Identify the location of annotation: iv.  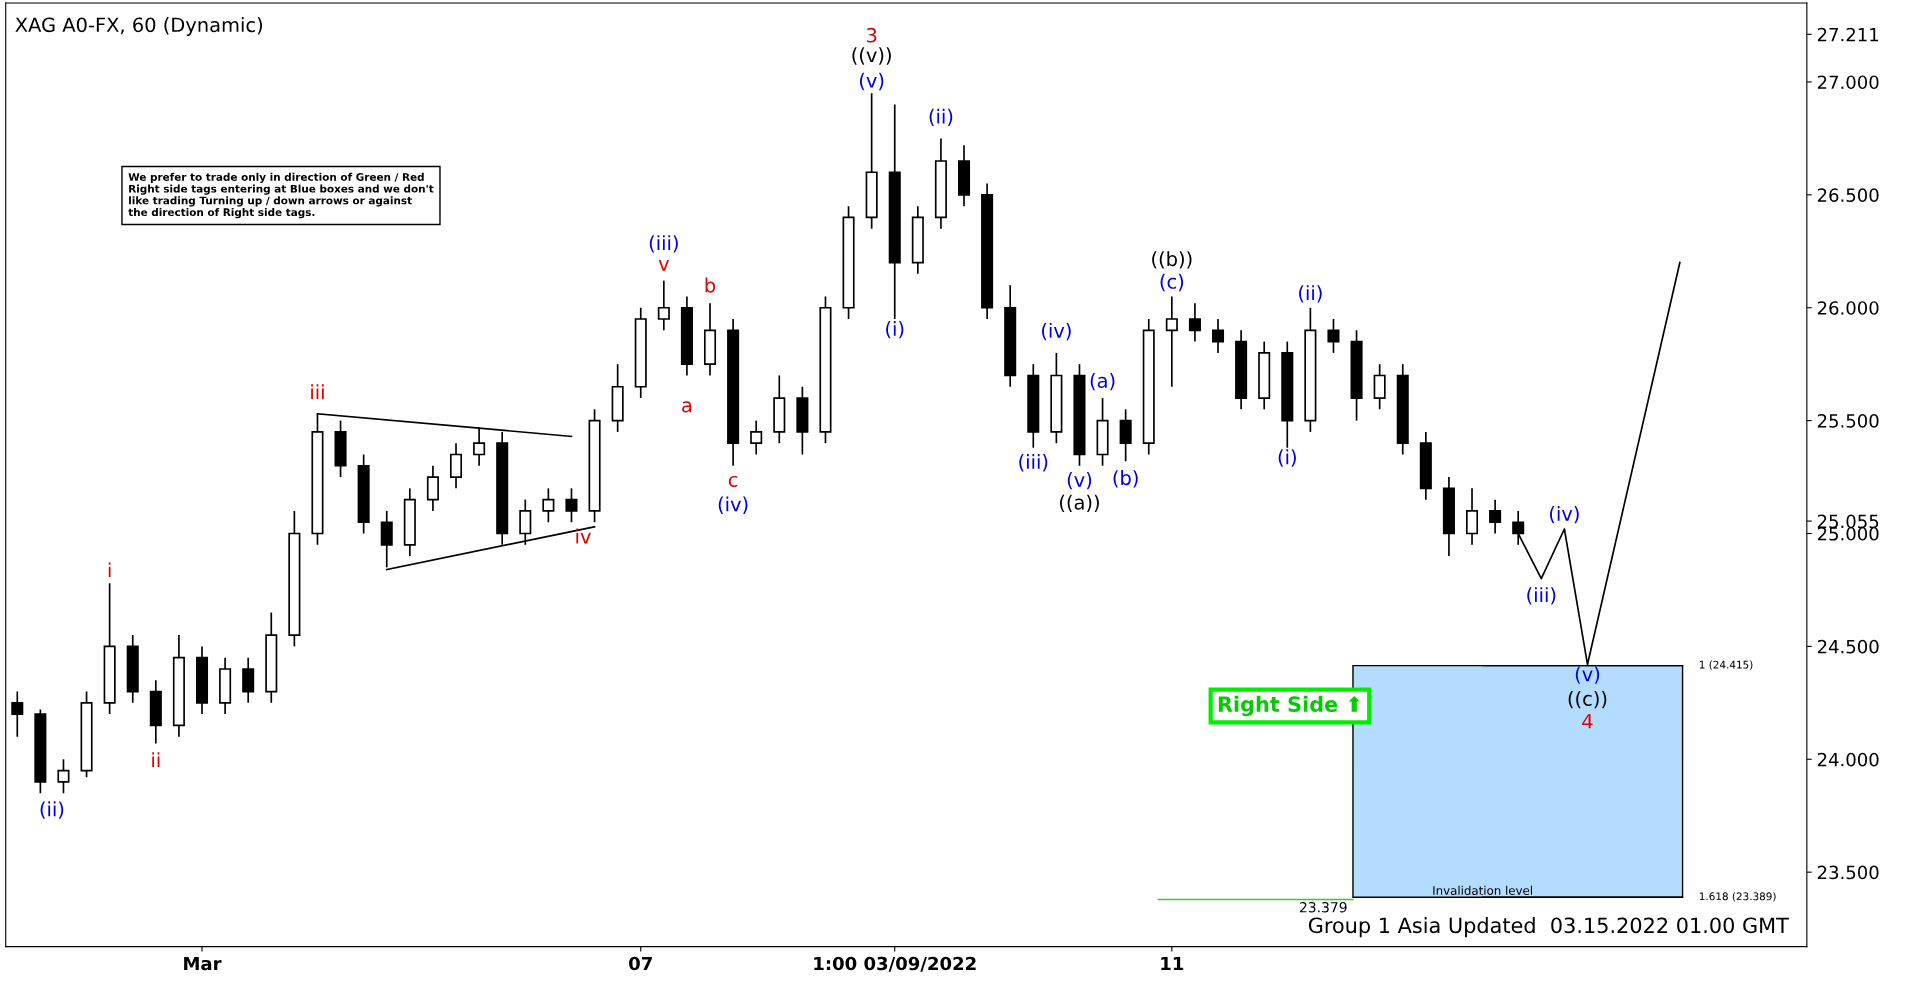
(583, 536).